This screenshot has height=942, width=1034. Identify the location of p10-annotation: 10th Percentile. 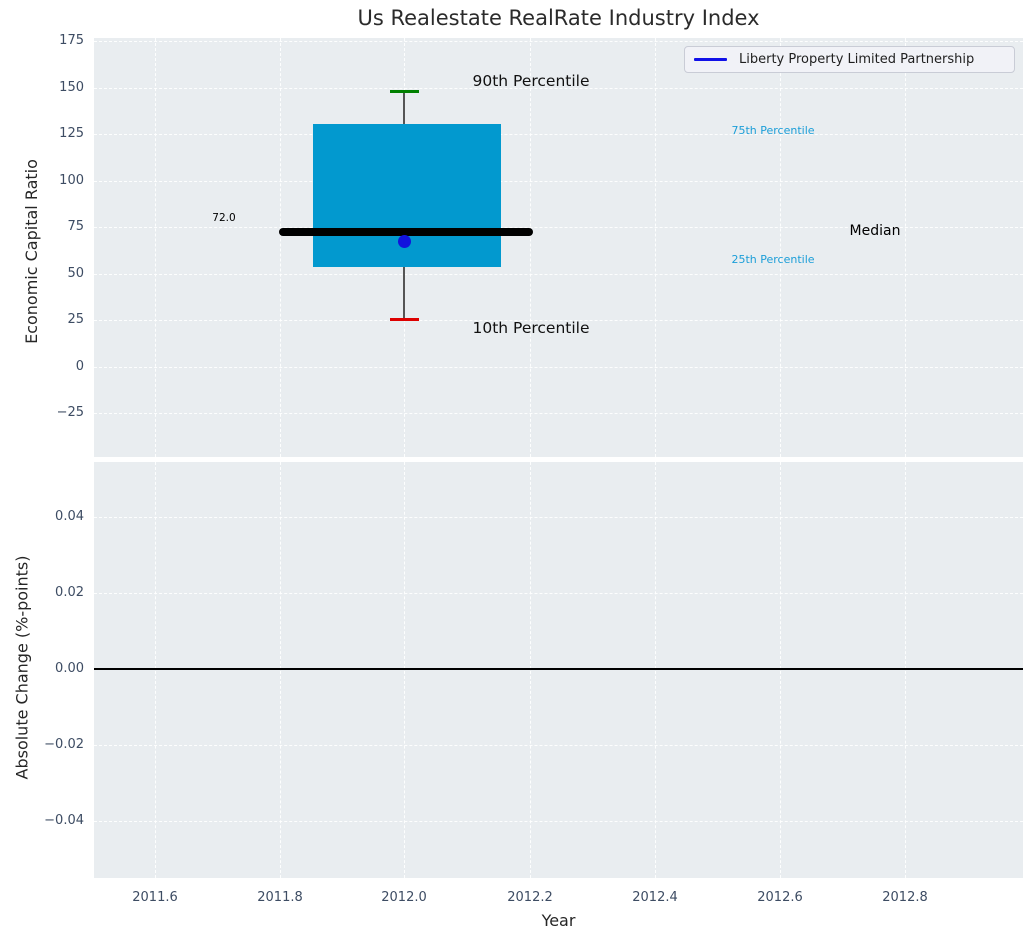
(531, 328).